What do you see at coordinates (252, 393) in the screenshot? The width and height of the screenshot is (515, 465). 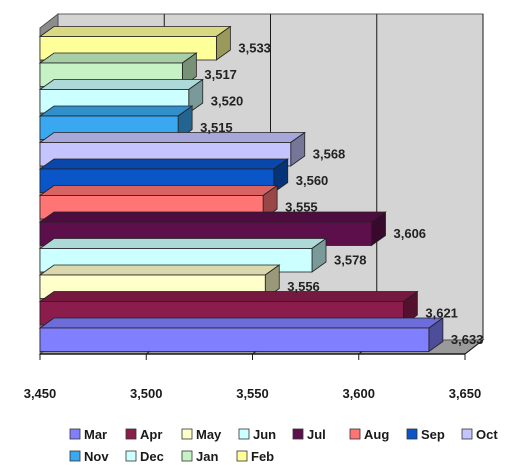 I see `x-tick-label: 3,550` at bounding box center [252, 393].